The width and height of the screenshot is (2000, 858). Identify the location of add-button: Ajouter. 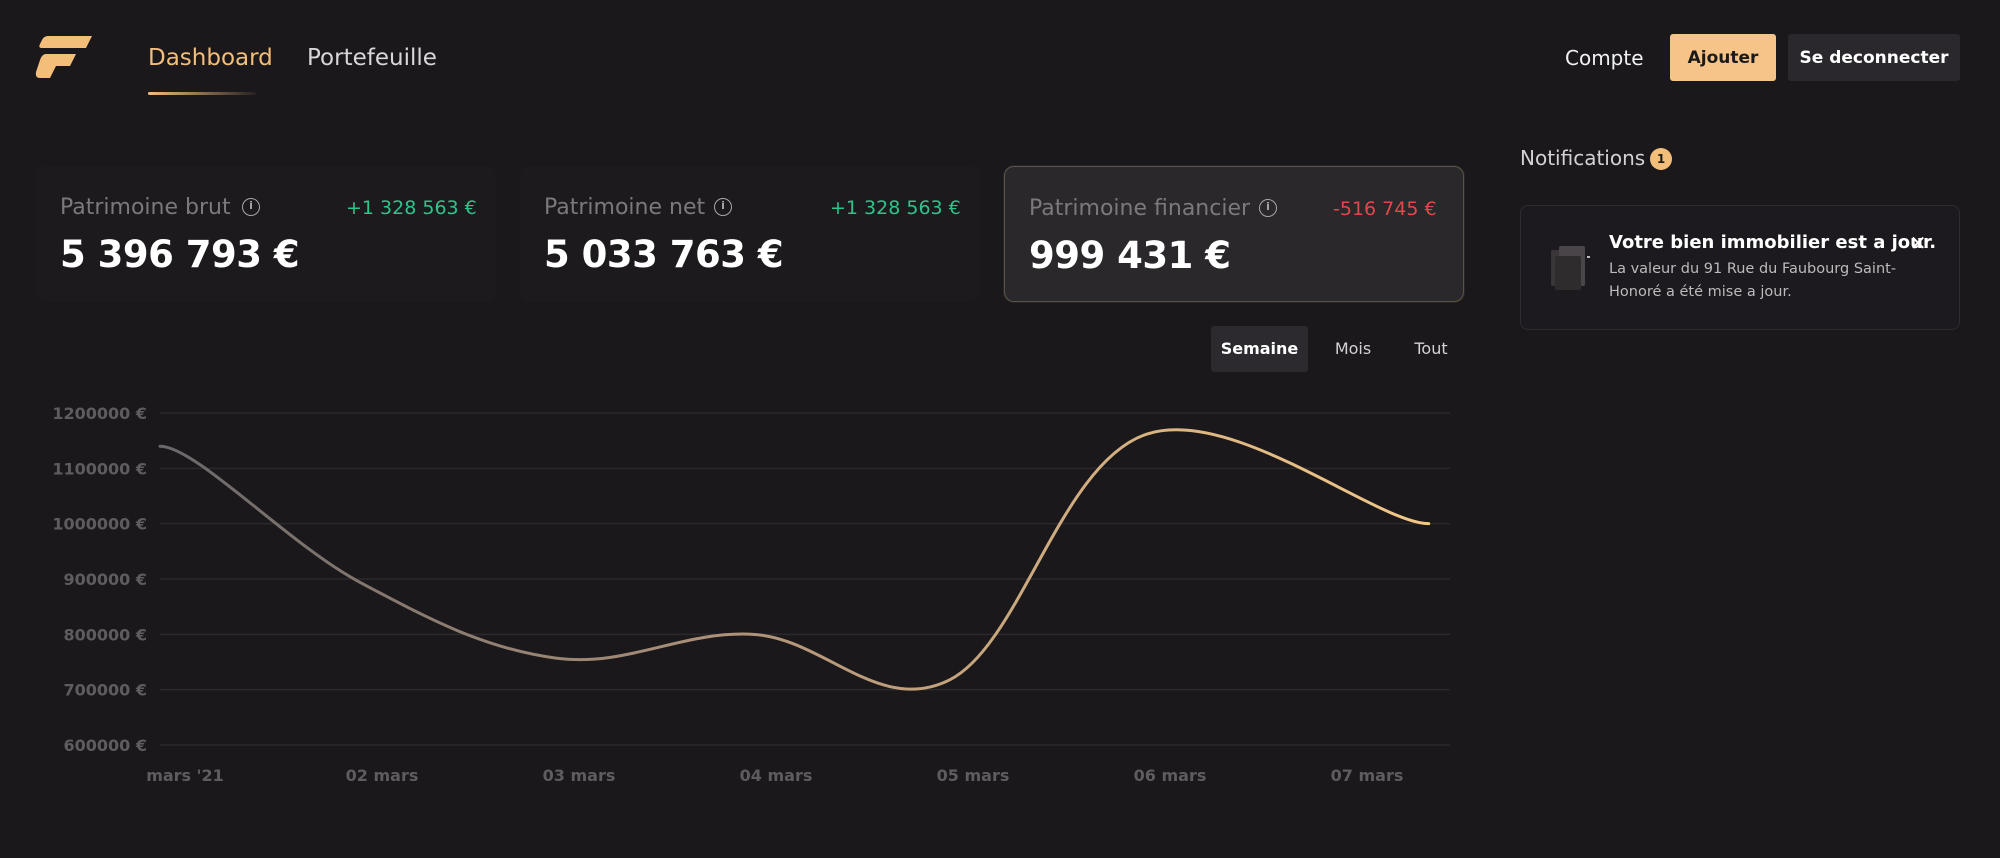
(1723, 57).